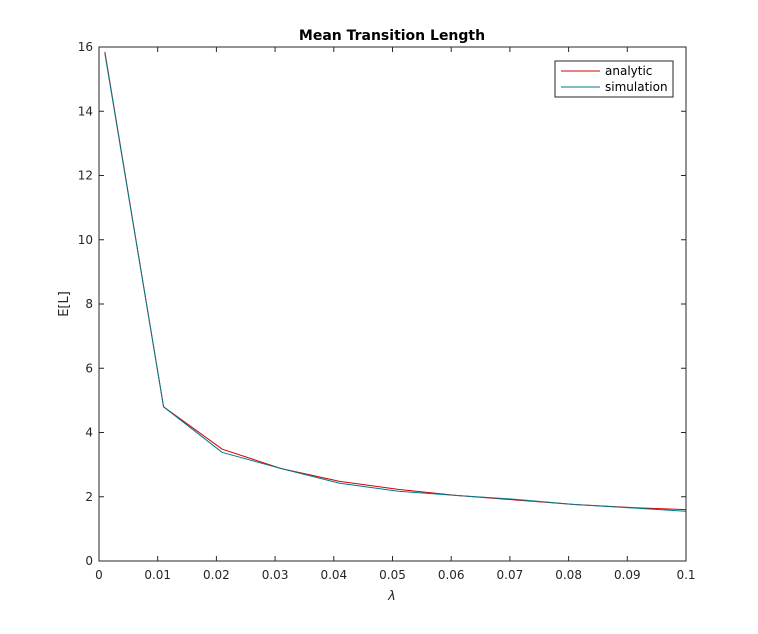 This screenshot has height=634, width=758. What do you see at coordinates (510, 575) in the screenshot?
I see `x-tick-label: 0.07` at bounding box center [510, 575].